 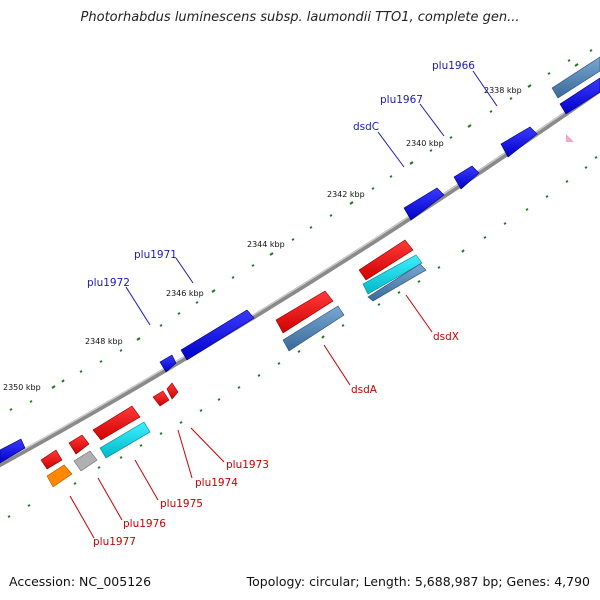 I want to click on gene-plu1973, so click(x=172, y=391).